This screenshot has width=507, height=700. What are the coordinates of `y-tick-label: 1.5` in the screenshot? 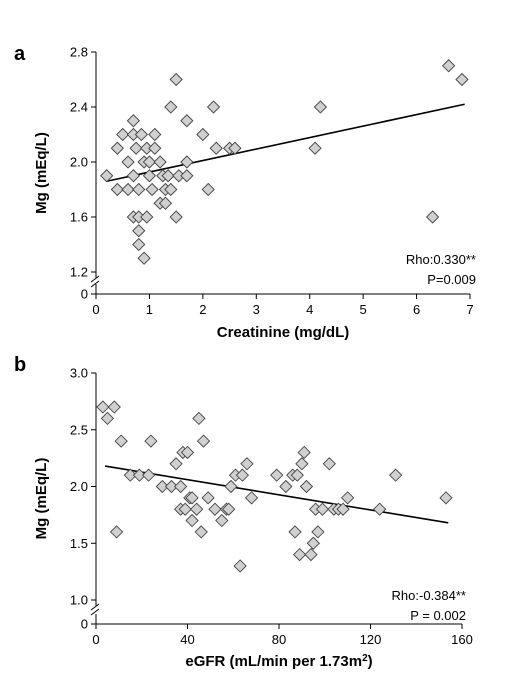 It's located at (79, 543).